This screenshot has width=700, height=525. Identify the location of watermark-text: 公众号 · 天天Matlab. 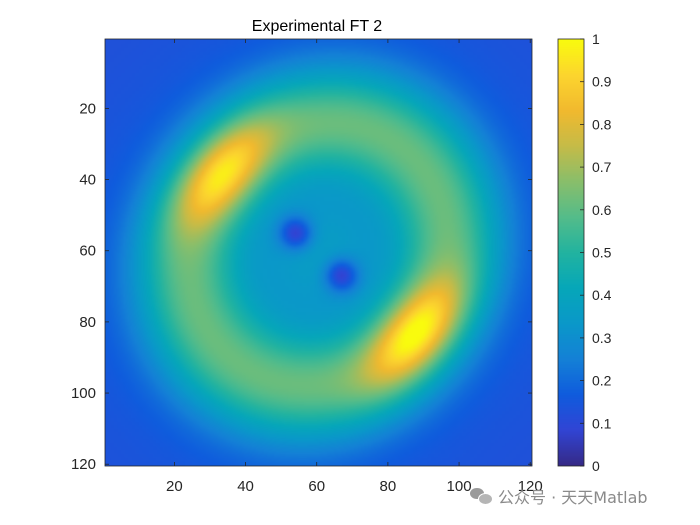
(573, 497).